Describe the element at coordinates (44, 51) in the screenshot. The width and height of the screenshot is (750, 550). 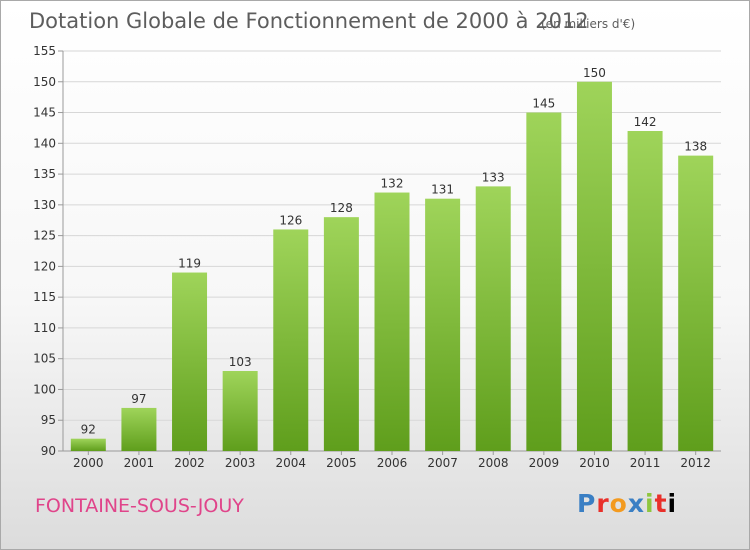
I see `y-tick-label: 155` at that location.